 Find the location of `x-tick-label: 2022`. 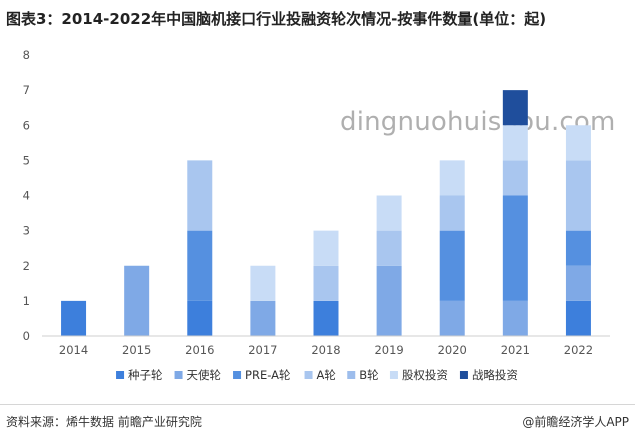

x-tick-label: 2022 is located at coordinates (578, 350).